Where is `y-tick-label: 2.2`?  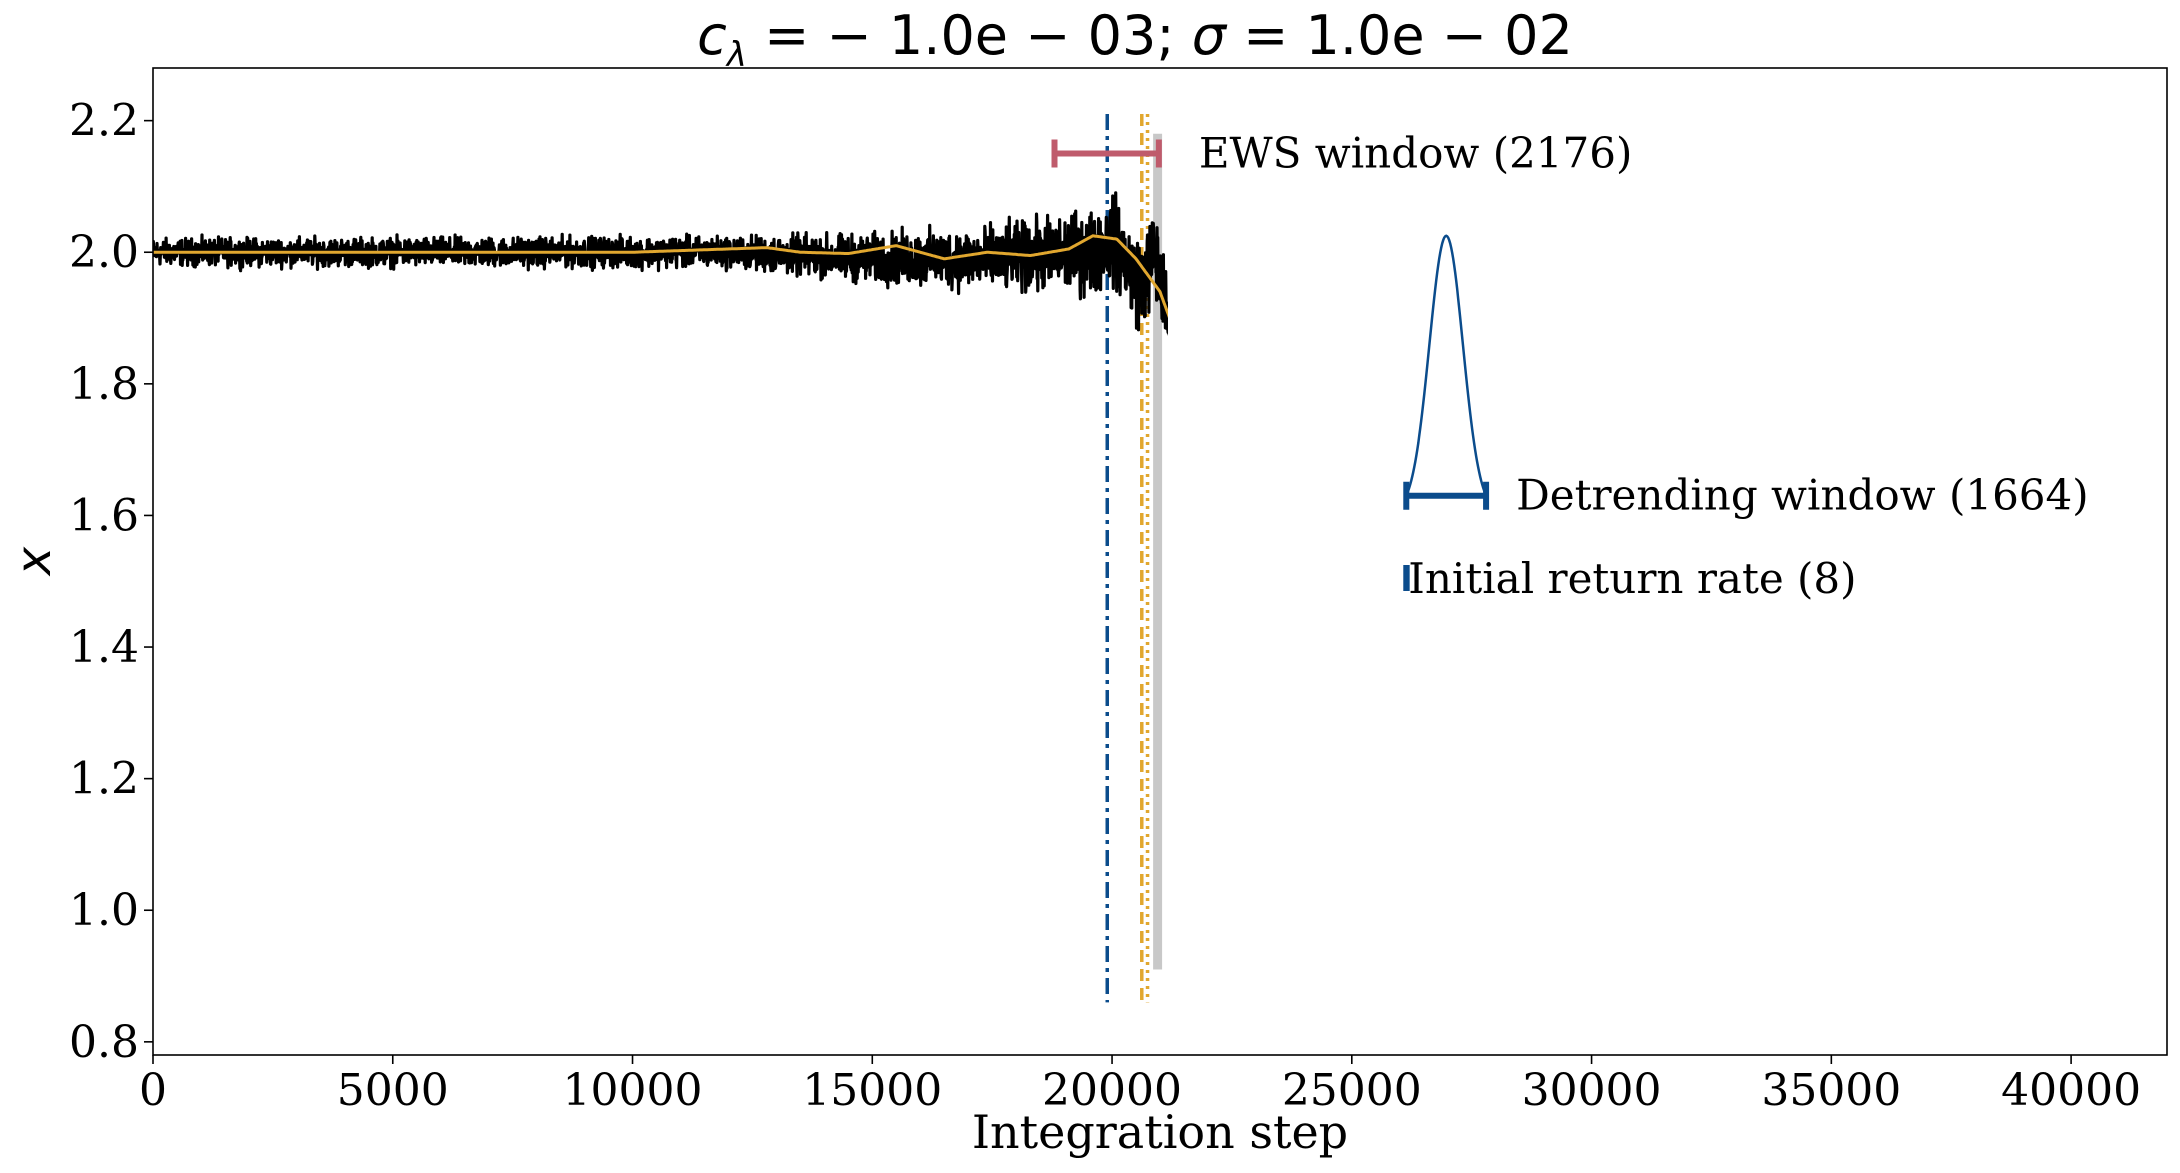 y-tick-label: 2.2 is located at coordinates (104, 121).